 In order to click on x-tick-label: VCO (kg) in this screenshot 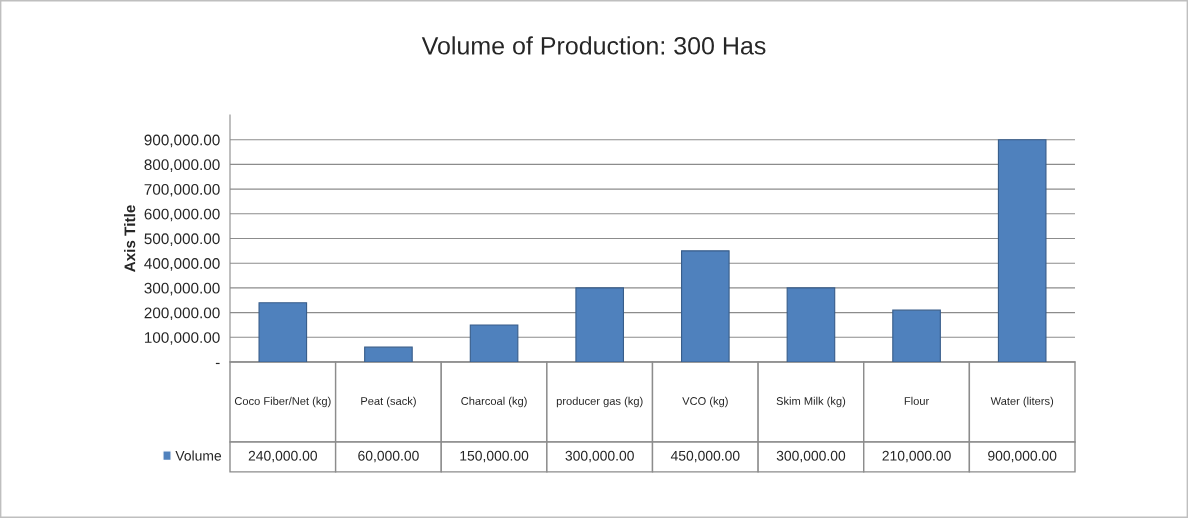, I will do `click(705, 402)`.